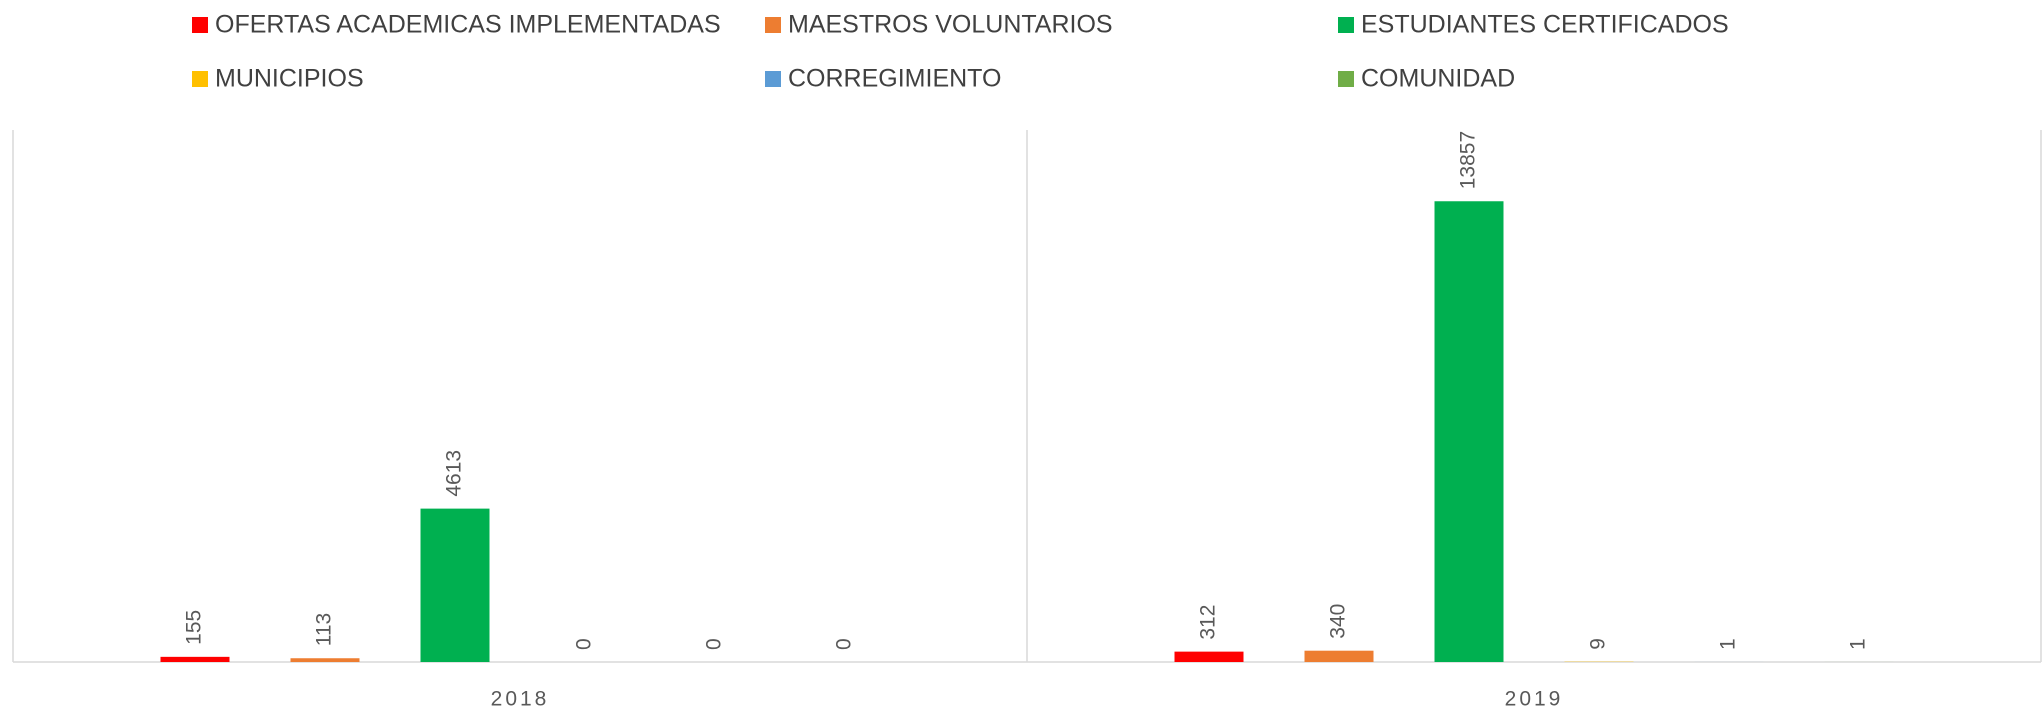  Describe the element at coordinates (894, 79) in the screenshot. I see `legend-label: CORREGIMIENTO` at that location.